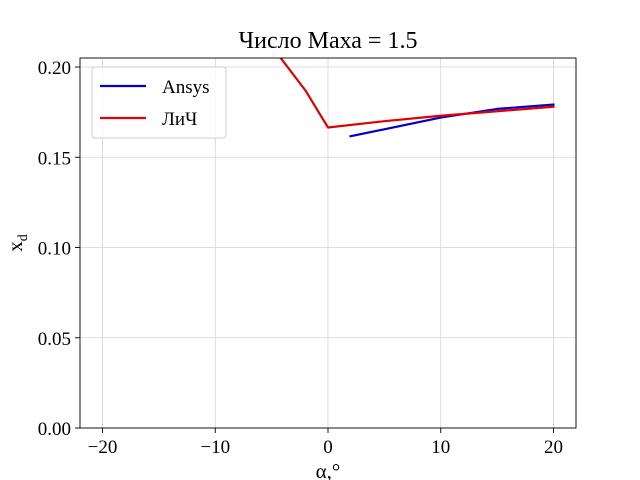 Image resolution: width=640 pixels, height=480 pixels. What do you see at coordinates (54, 429) in the screenshot?
I see `y-tick-label: 0.00` at bounding box center [54, 429].